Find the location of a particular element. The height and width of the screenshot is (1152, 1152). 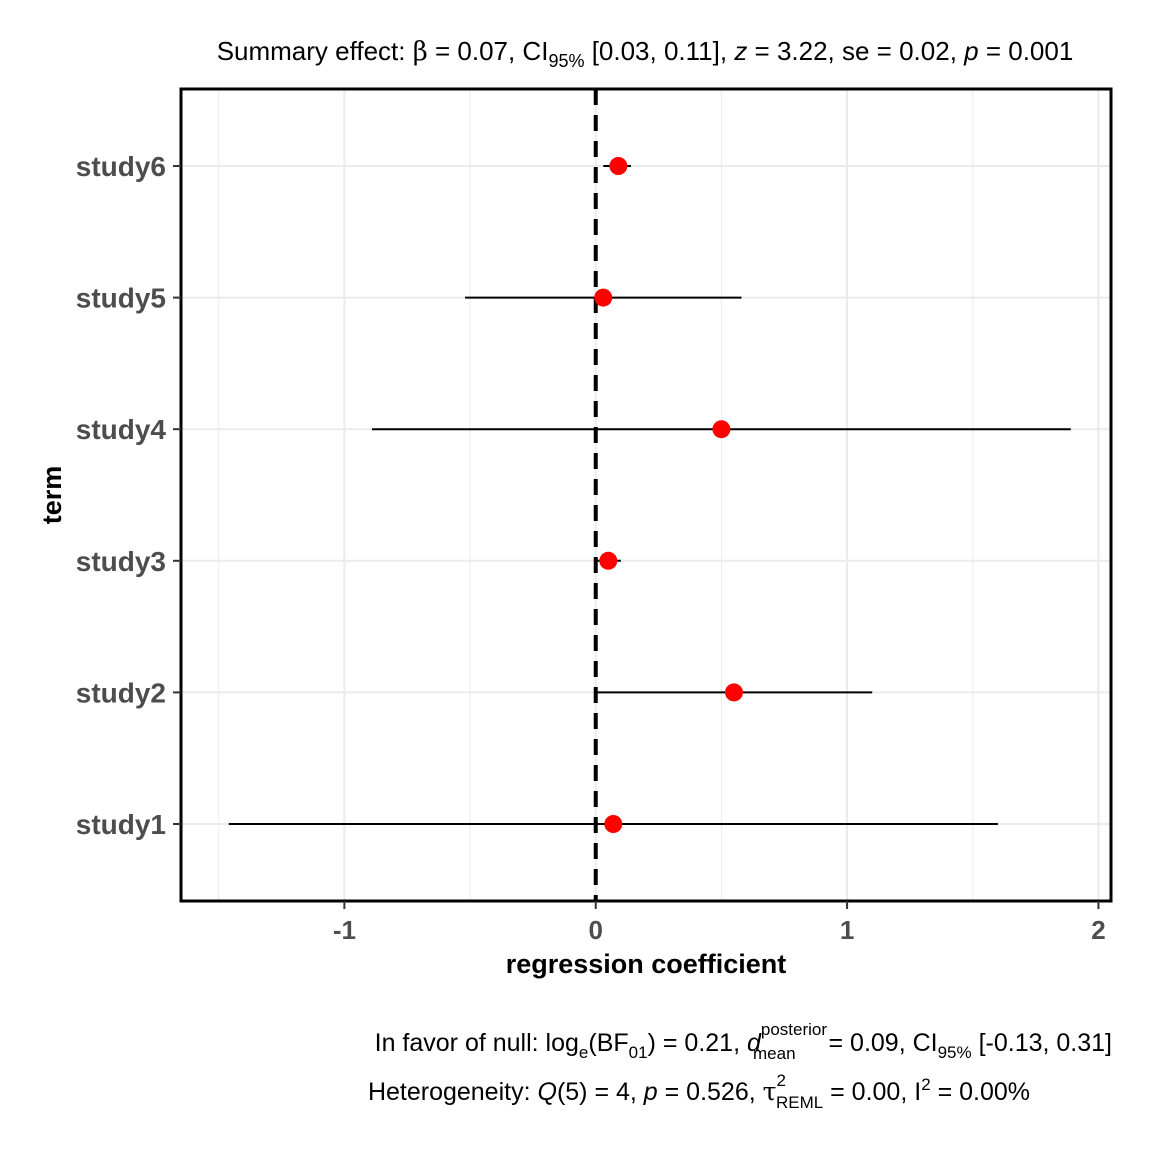

title-beta-symbol: β is located at coordinates (420, 52).